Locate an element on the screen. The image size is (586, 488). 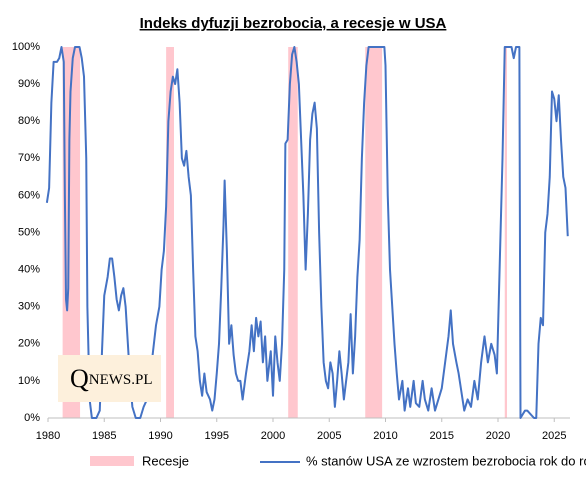
logo-rest: NEWS.PL is located at coordinates (121, 380).